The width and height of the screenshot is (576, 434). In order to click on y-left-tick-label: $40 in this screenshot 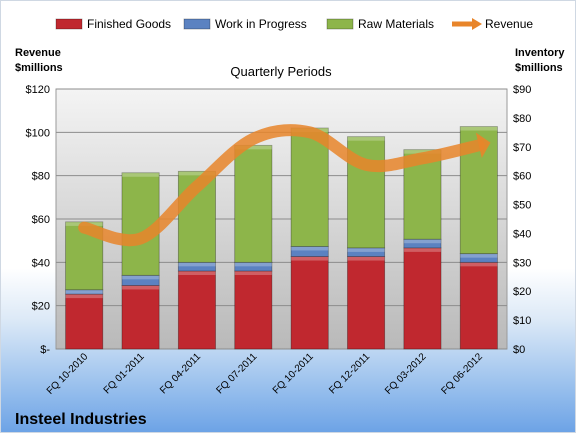, I will do `click(41, 263)`.